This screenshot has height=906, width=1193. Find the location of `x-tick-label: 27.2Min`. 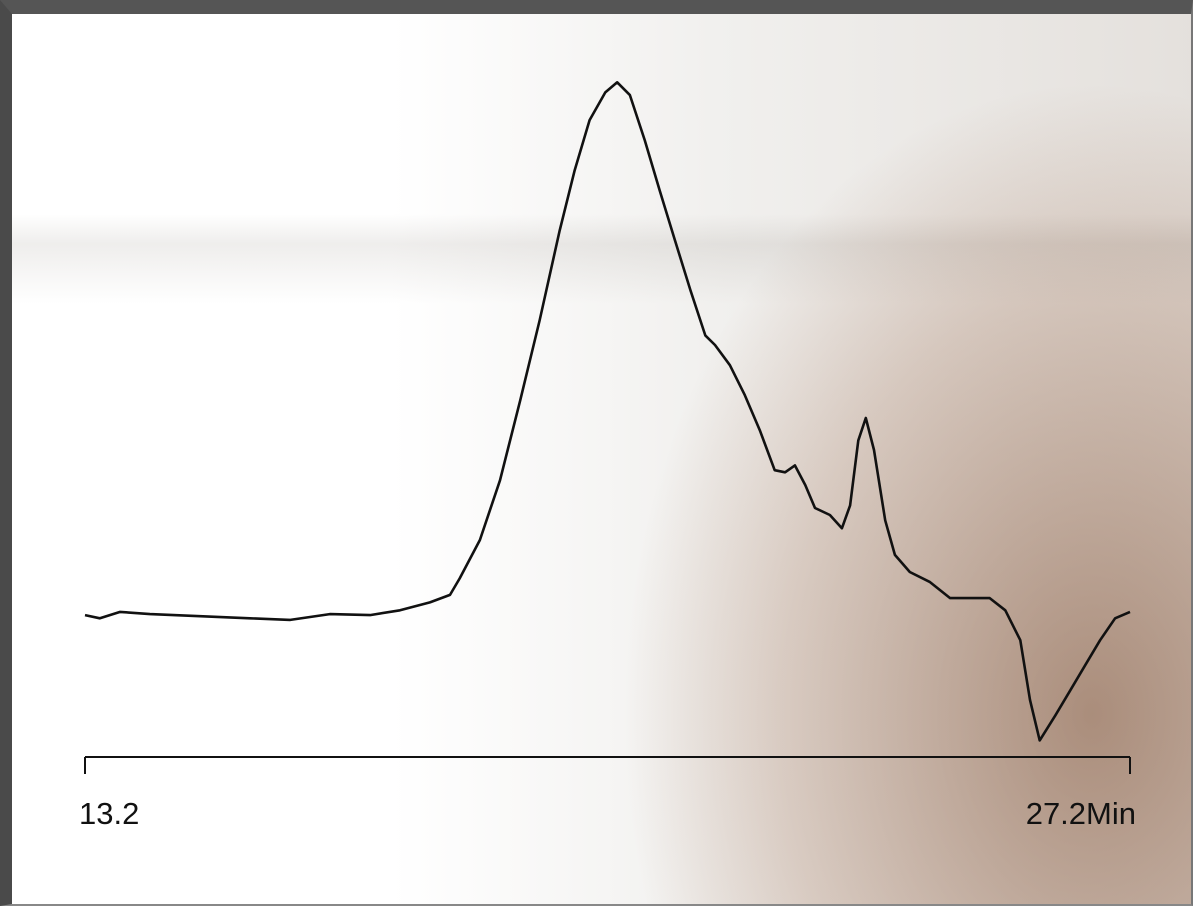

x-tick-label: 27.2Min is located at coordinates (1081, 813).